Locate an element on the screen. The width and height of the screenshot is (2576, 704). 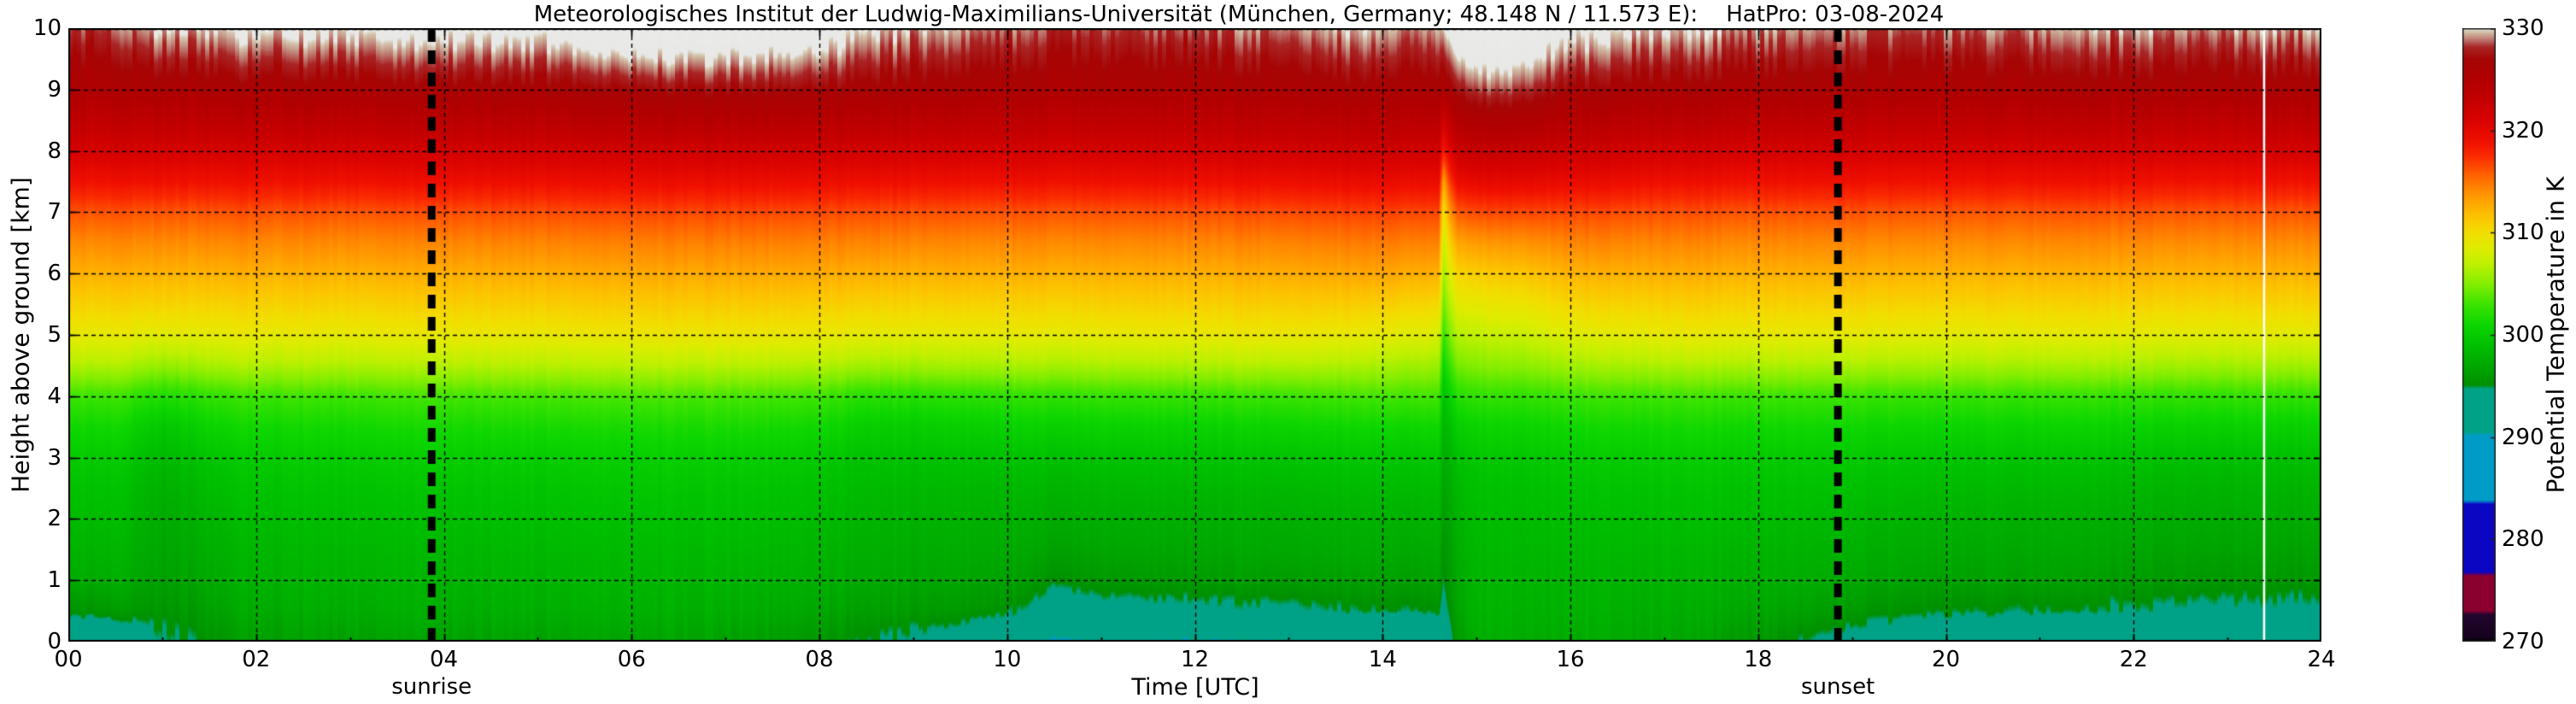
colorbar-canvas is located at coordinates (2479, 335).